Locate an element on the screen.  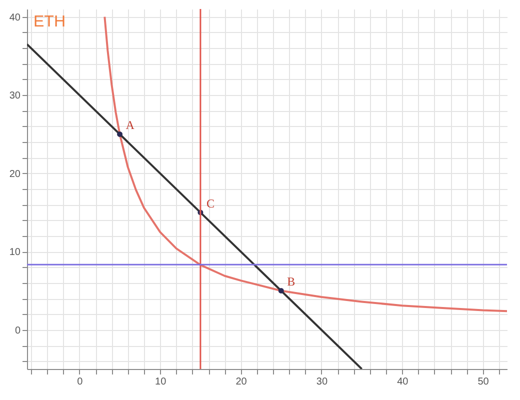
x-tick-label: 30 is located at coordinates (322, 382).